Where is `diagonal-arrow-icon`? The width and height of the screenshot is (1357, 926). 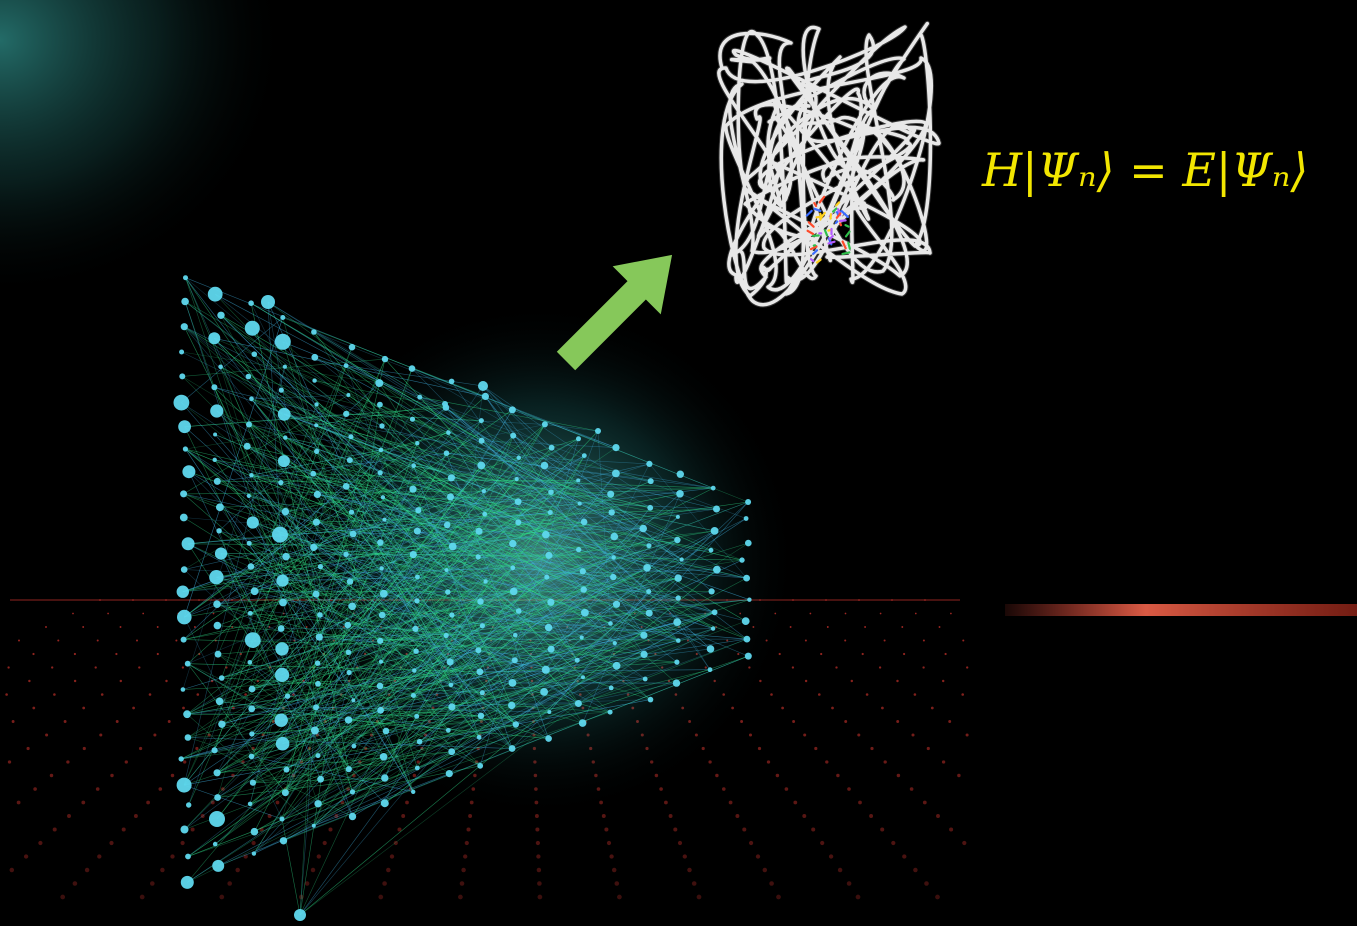
diagonal-arrow-icon is located at coordinates (614, 312).